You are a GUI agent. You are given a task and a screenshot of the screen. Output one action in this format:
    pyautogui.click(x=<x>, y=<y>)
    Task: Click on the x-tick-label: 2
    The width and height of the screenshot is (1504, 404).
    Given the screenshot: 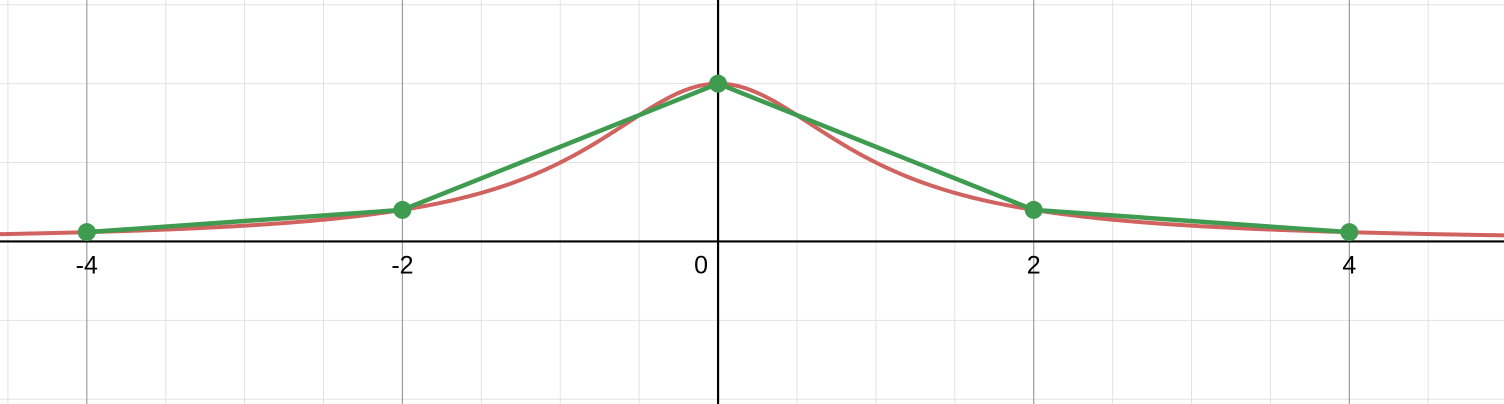 What is the action you would take?
    pyautogui.click(x=1034, y=265)
    